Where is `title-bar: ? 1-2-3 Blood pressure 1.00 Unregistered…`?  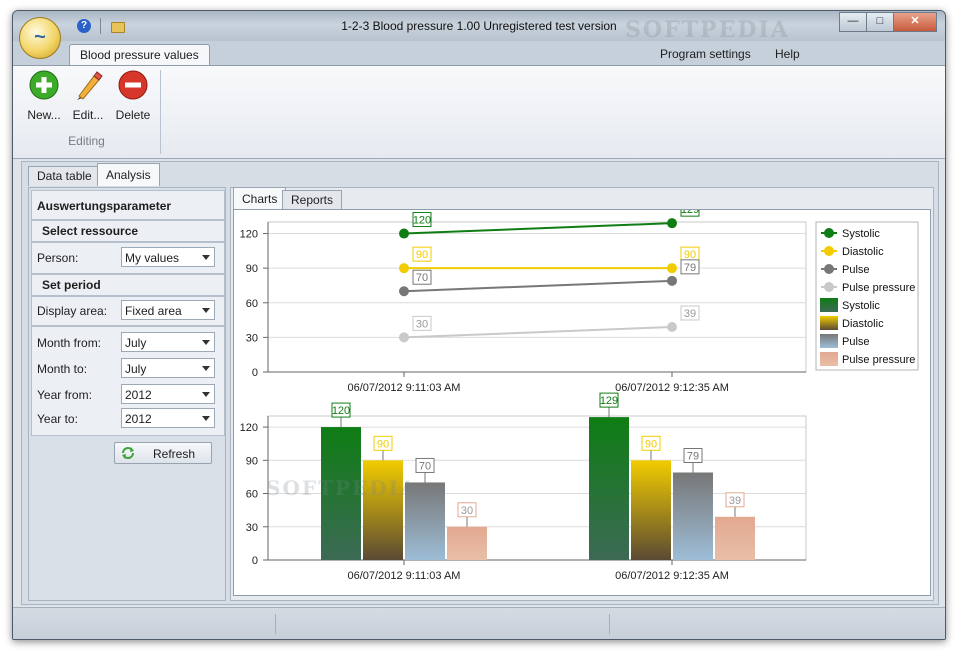 title-bar: ? 1-2-3 Blood pressure 1.00 Unregistered… is located at coordinates (479, 27).